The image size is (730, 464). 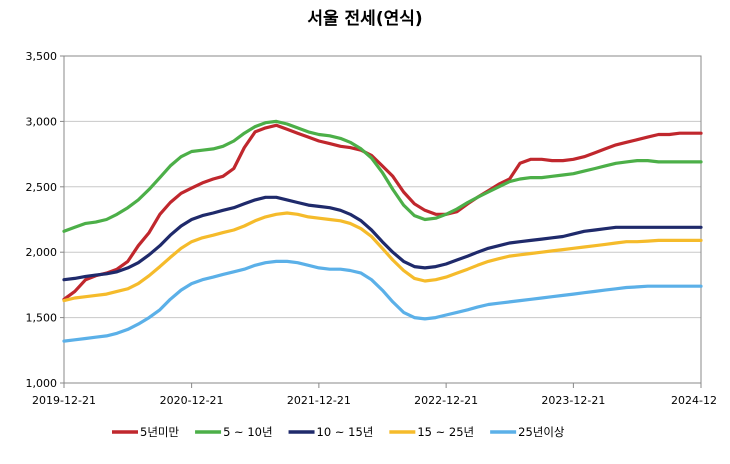 I want to click on x-tick-label: 2020-12-21, so click(x=192, y=400).